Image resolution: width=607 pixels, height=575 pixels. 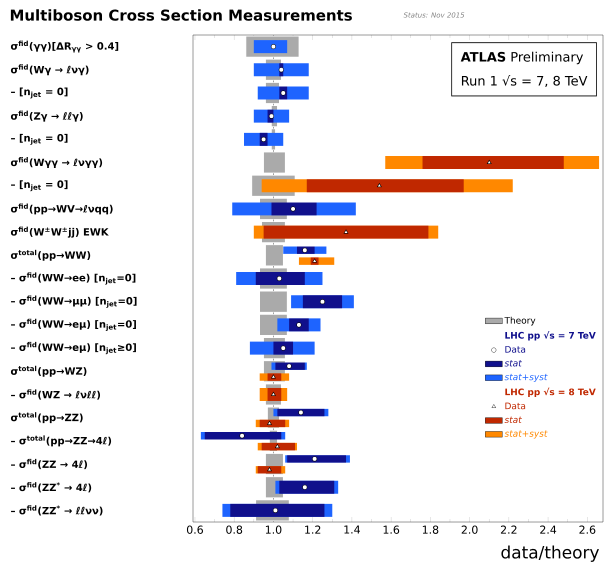 What do you see at coordinates (56, 162) in the screenshot?
I see `y-tick-label: σ$^{fid}$(Wγγ → ℓνγγ)` at bounding box center [56, 162].